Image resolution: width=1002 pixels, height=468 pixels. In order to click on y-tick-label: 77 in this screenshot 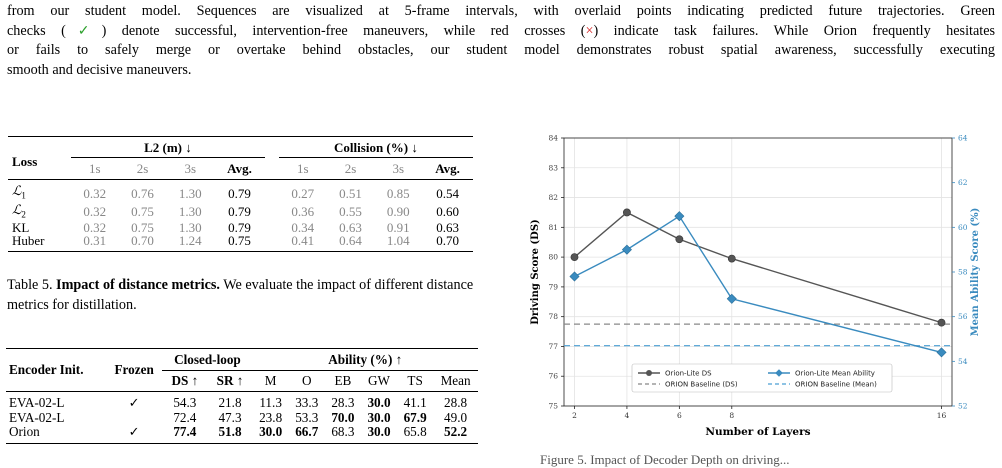, I will do `click(553, 346)`.